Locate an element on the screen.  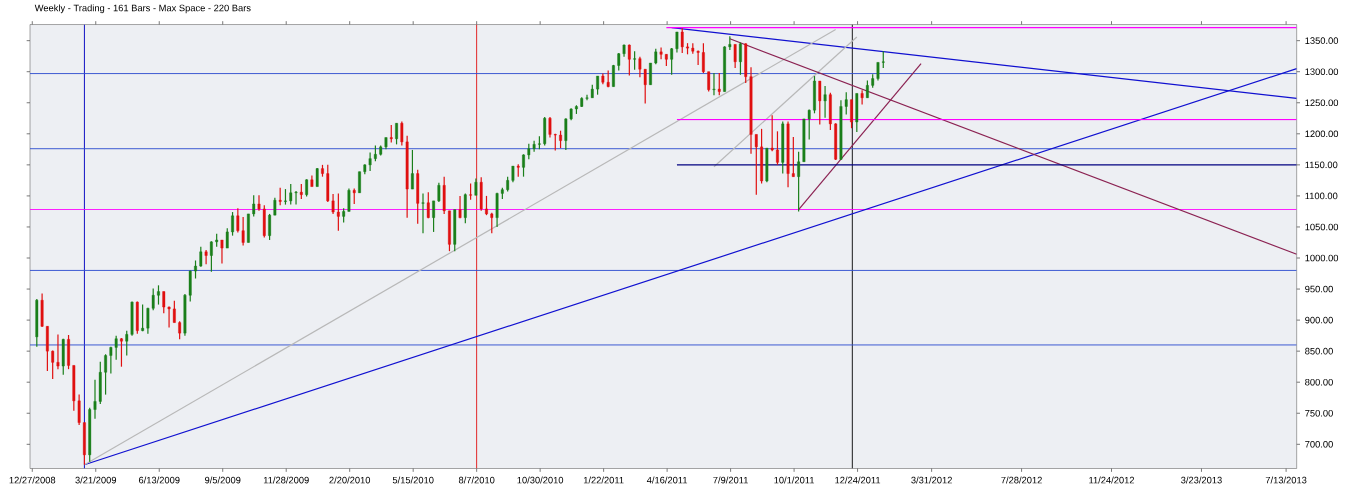
y-tick-label: 800.00 is located at coordinates (1319, 382).